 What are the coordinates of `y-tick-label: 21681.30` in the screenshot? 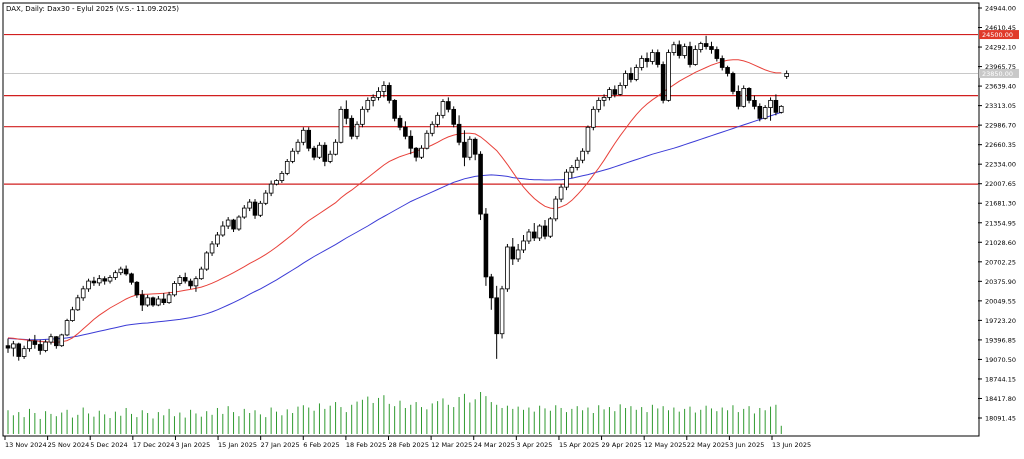 It's located at (1000, 204).